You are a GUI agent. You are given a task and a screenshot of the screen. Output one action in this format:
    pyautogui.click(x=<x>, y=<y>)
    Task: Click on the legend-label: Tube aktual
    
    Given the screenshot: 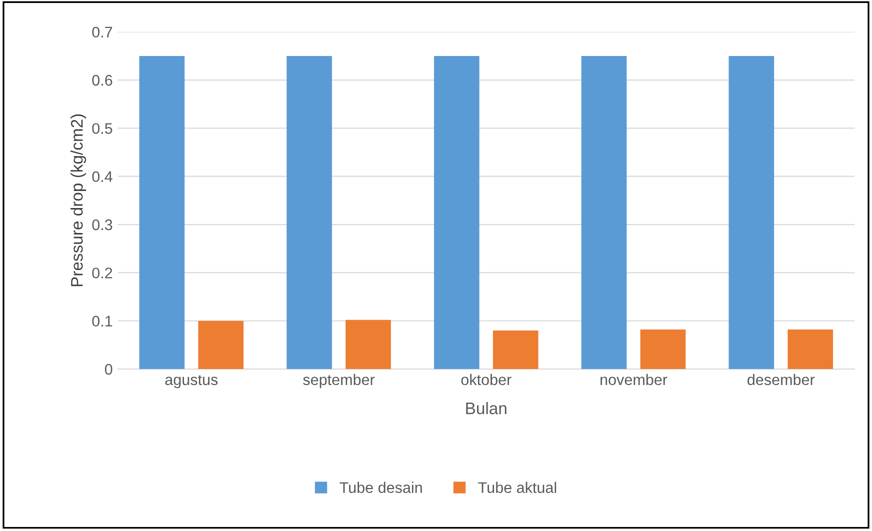 What is the action you would take?
    pyautogui.click(x=517, y=487)
    